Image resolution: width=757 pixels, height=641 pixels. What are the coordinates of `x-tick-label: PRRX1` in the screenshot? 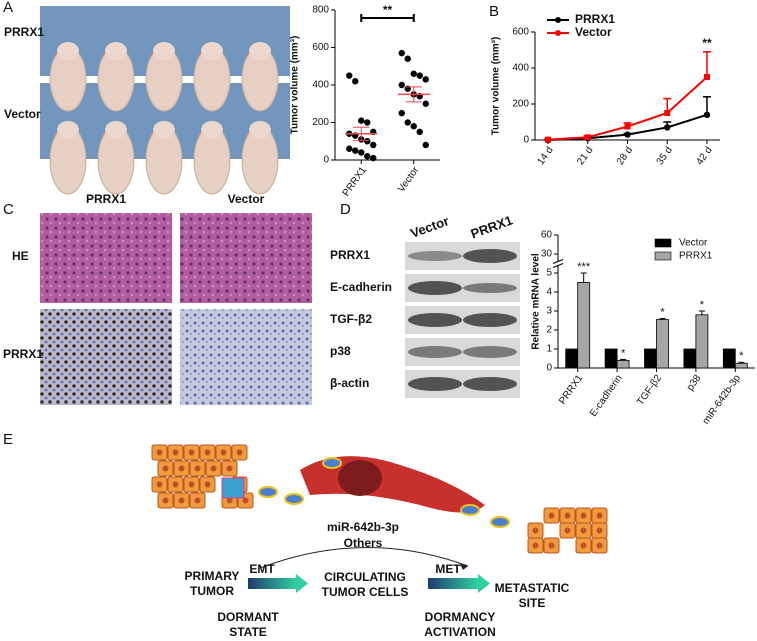 It's located at (355, 182).